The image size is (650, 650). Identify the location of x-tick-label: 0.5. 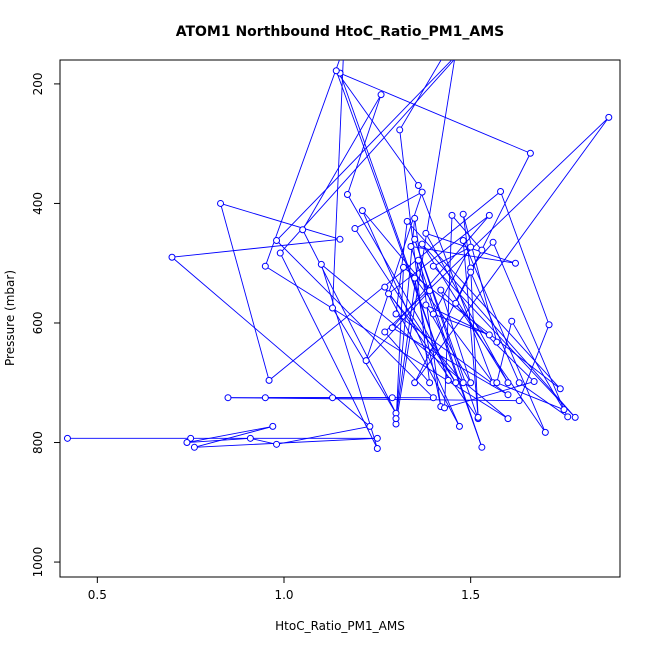
(97, 595).